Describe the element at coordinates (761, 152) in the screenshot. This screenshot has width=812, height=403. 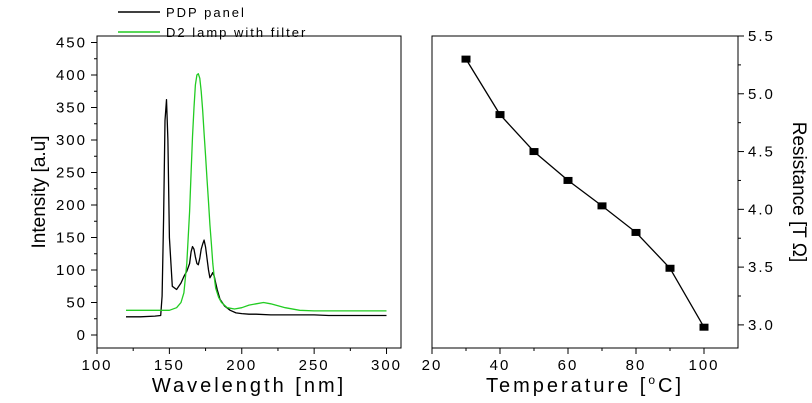
I see `resistance-y-tick-label: 4.5` at that location.